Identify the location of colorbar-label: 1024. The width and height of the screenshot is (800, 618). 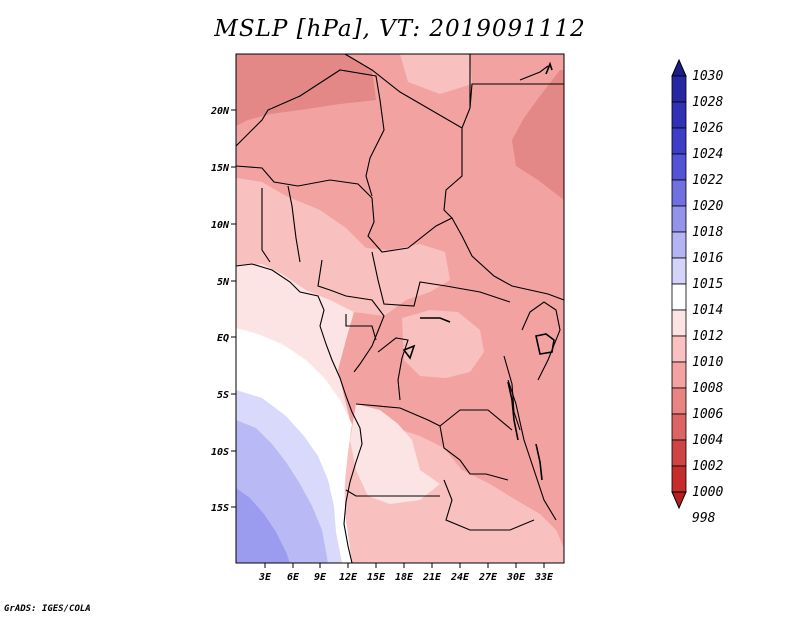
(707, 154).